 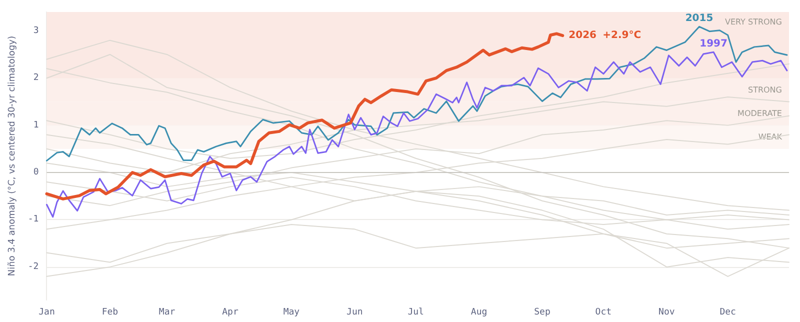 I want to click on y-tick-label: -1, so click(x=33, y=219).